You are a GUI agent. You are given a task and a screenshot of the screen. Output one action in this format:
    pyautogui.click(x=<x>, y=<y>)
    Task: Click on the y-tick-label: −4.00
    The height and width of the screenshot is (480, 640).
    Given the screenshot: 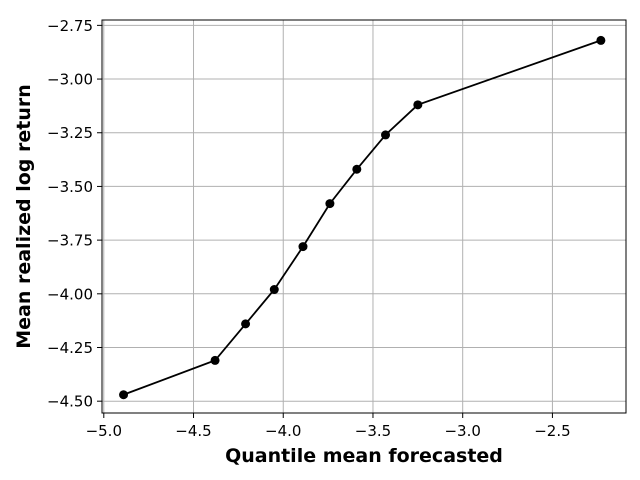 What is the action you would take?
    pyautogui.click(x=70, y=294)
    